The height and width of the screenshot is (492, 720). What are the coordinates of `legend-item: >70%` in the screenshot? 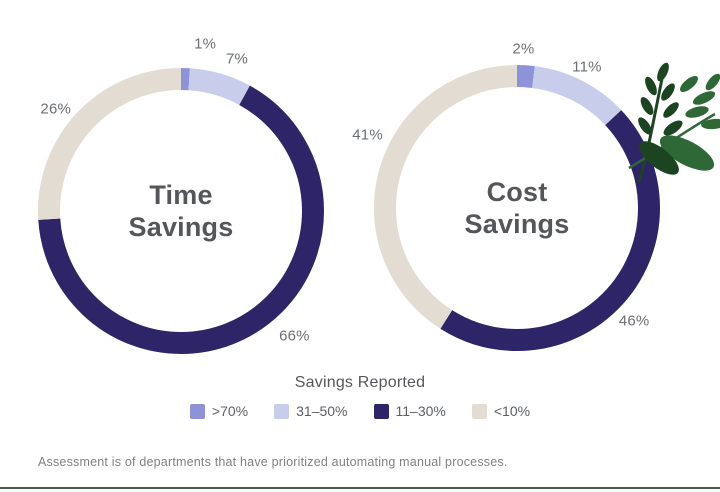 It's located at (219, 411).